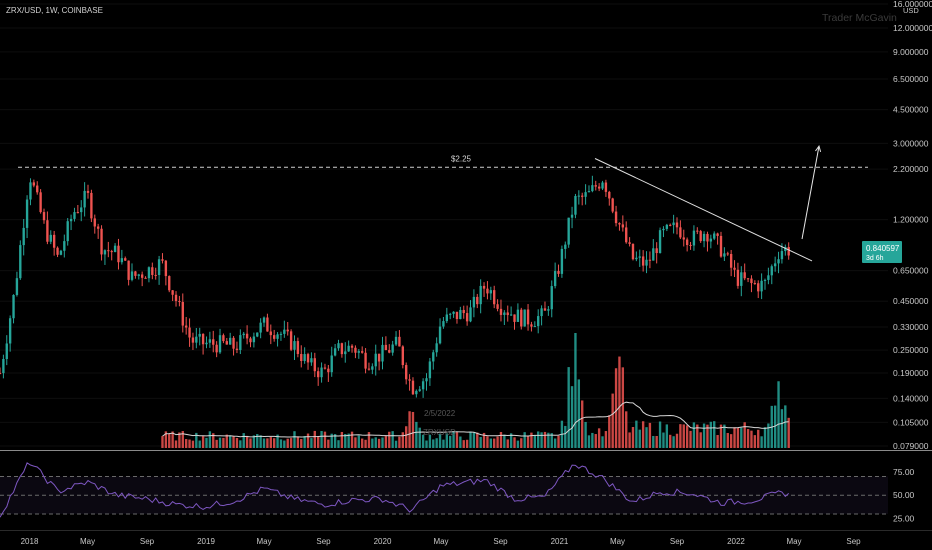 Image resolution: width=932 pixels, height=550 pixels. I want to click on price-tick-label: 0.450000, so click(911, 301).